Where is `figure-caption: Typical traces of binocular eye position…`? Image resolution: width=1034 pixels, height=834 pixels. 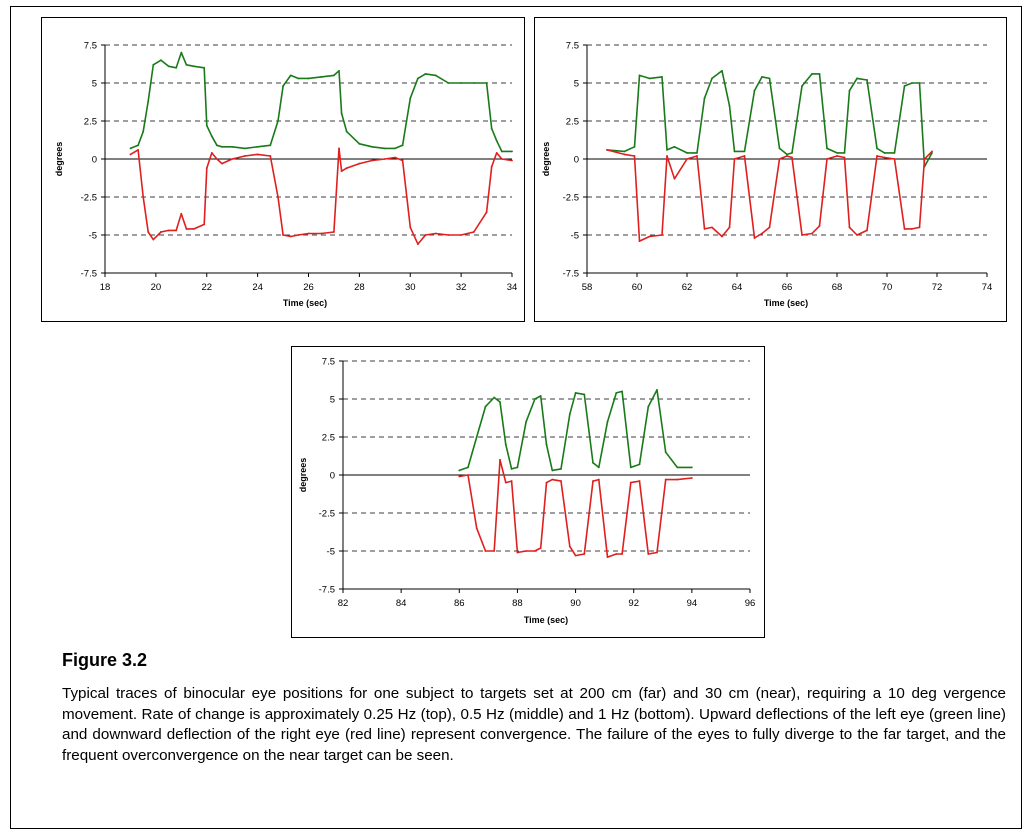
figure-caption: Typical traces of binocular eye position… is located at coordinates (534, 724).